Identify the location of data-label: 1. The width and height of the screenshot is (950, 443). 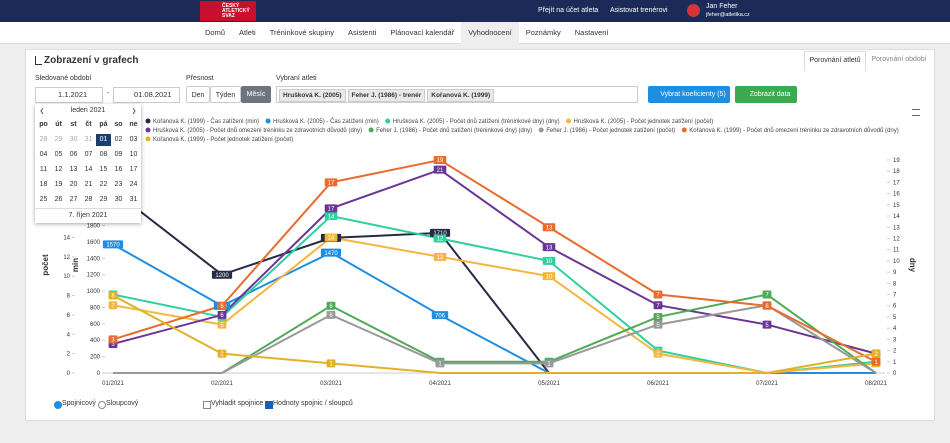
(876, 363).